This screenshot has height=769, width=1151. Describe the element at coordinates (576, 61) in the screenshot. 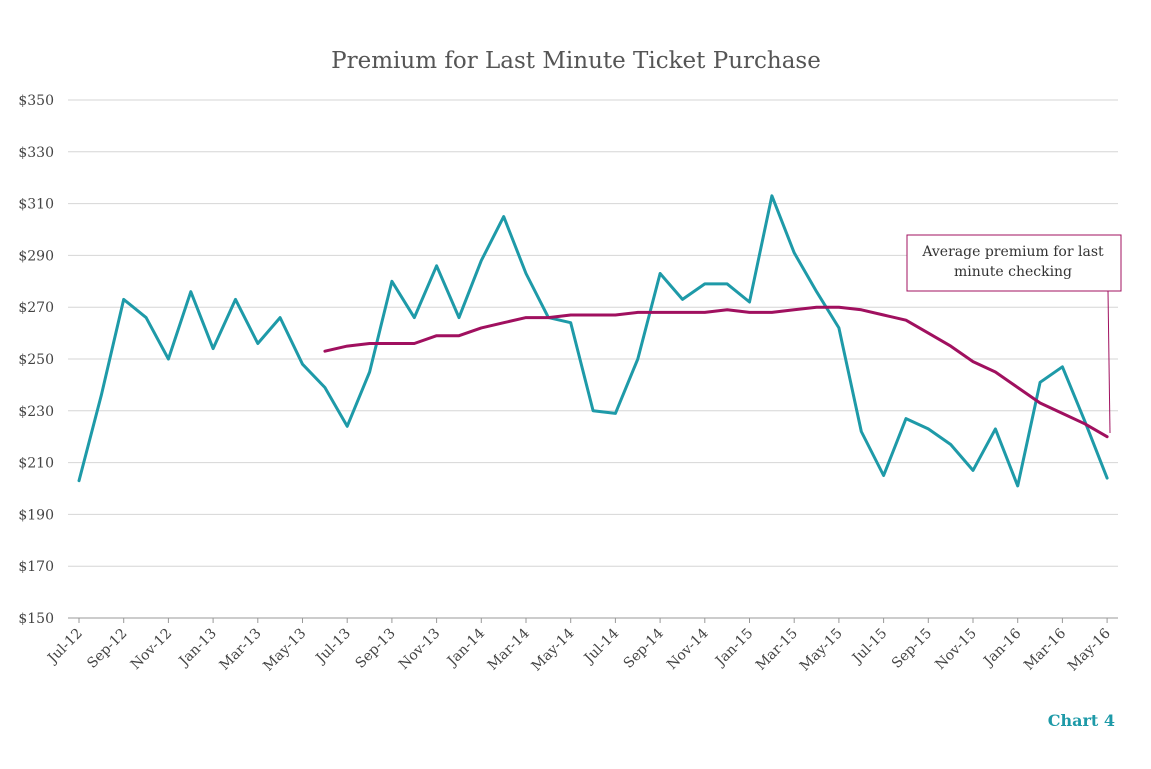

I see `chart-title: Premium for Last Minute Ticket Purchase` at that location.